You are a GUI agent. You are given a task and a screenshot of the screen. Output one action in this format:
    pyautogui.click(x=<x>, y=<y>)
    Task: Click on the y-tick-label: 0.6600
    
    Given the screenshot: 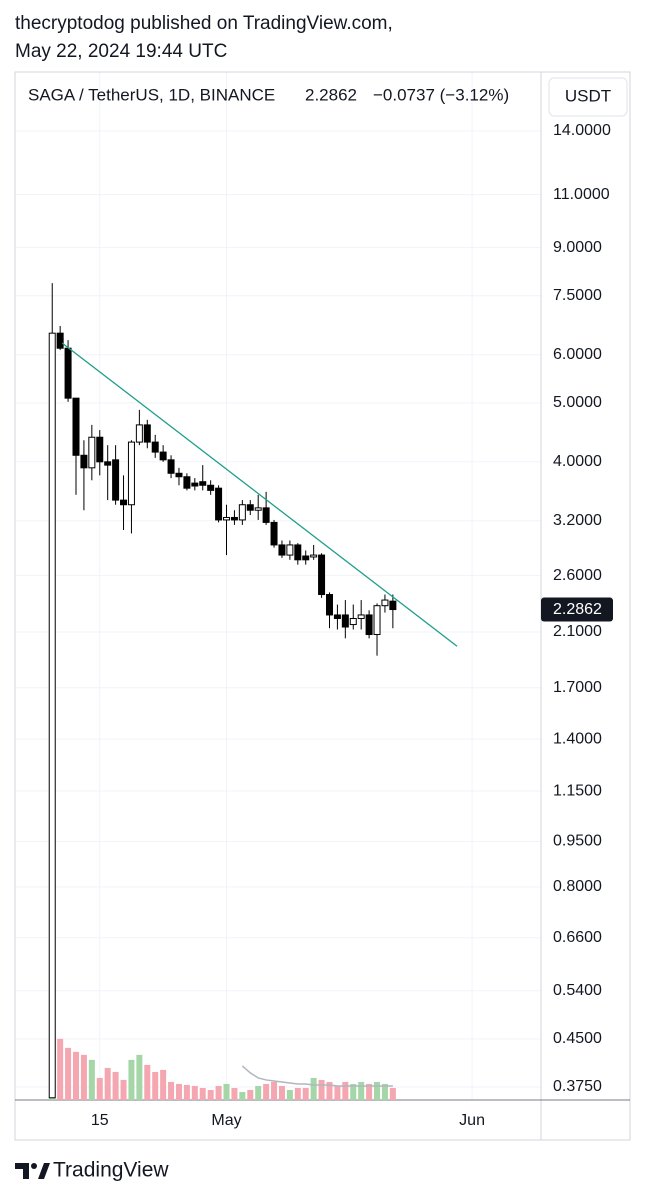 What is the action you would take?
    pyautogui.click(x=577, y=937)
    